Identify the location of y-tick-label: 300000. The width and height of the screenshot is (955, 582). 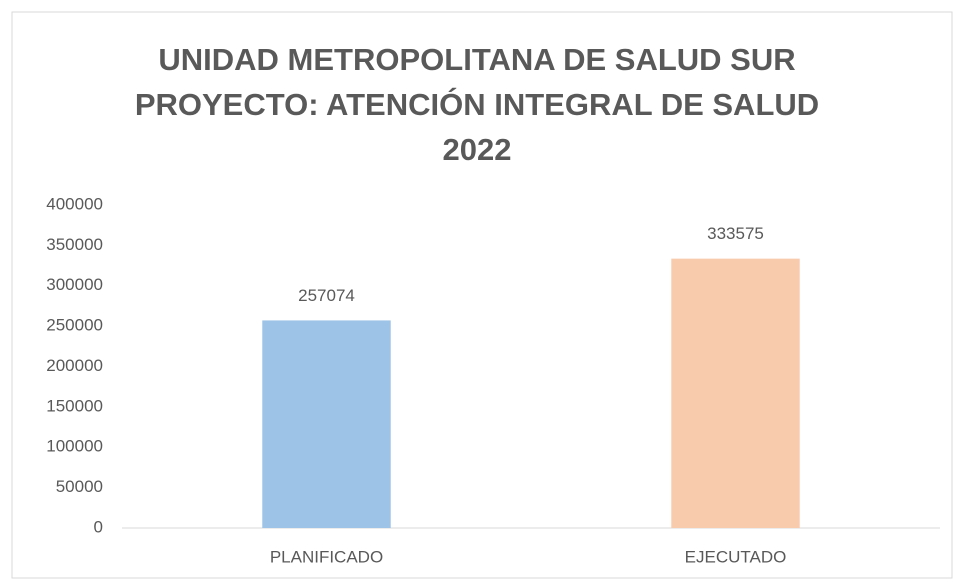
(74, 284).